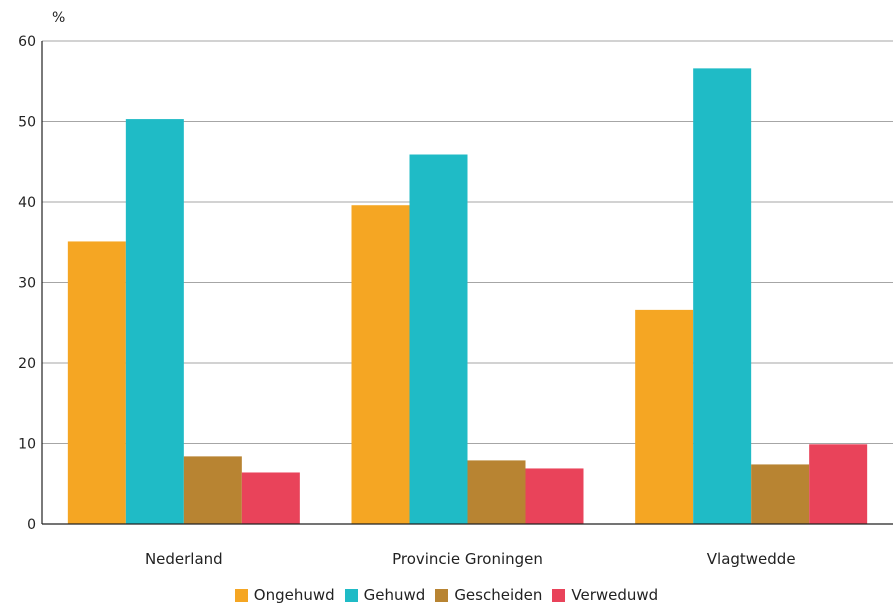 This screenshot has height=607, width=893. Describe the element at coordinates (438, 339) in the screenshot. I see `bar-gehuwd-provincie-groningen` at that location.